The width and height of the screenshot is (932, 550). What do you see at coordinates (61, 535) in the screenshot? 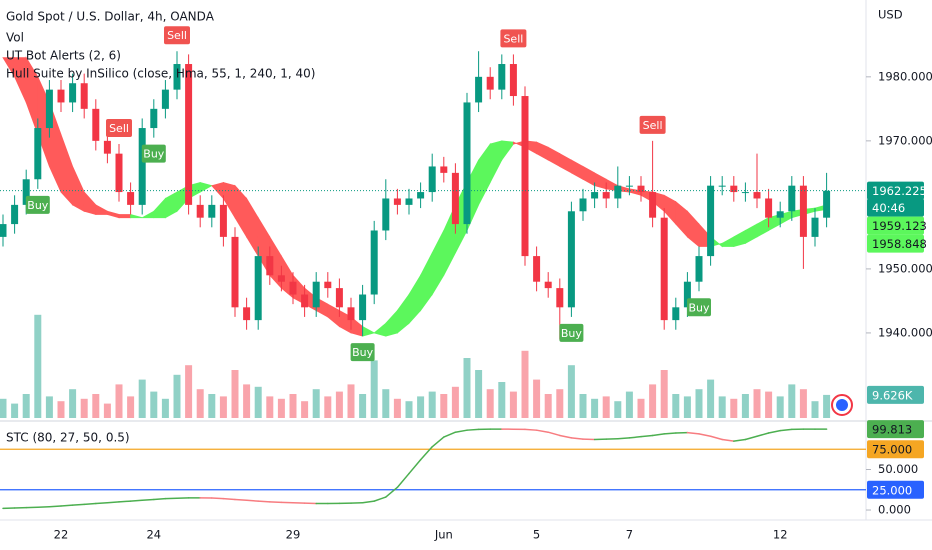
I see `x-tick-label: 22` at bounding box center [61, 535].